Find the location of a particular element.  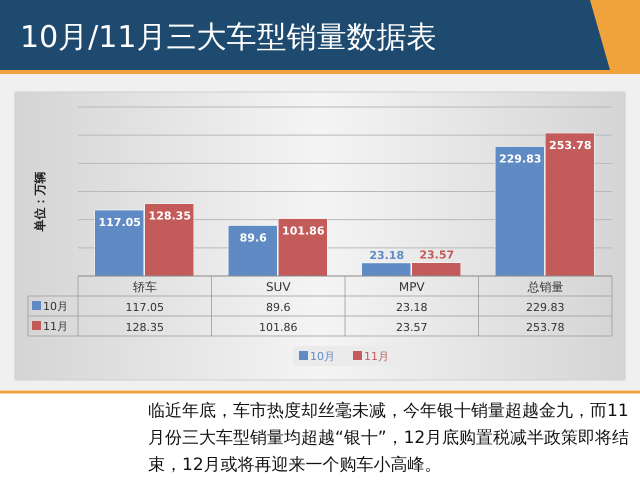

chart-title: 10月/11月三大车型销量数据表 is located at coordinates (228, 37).